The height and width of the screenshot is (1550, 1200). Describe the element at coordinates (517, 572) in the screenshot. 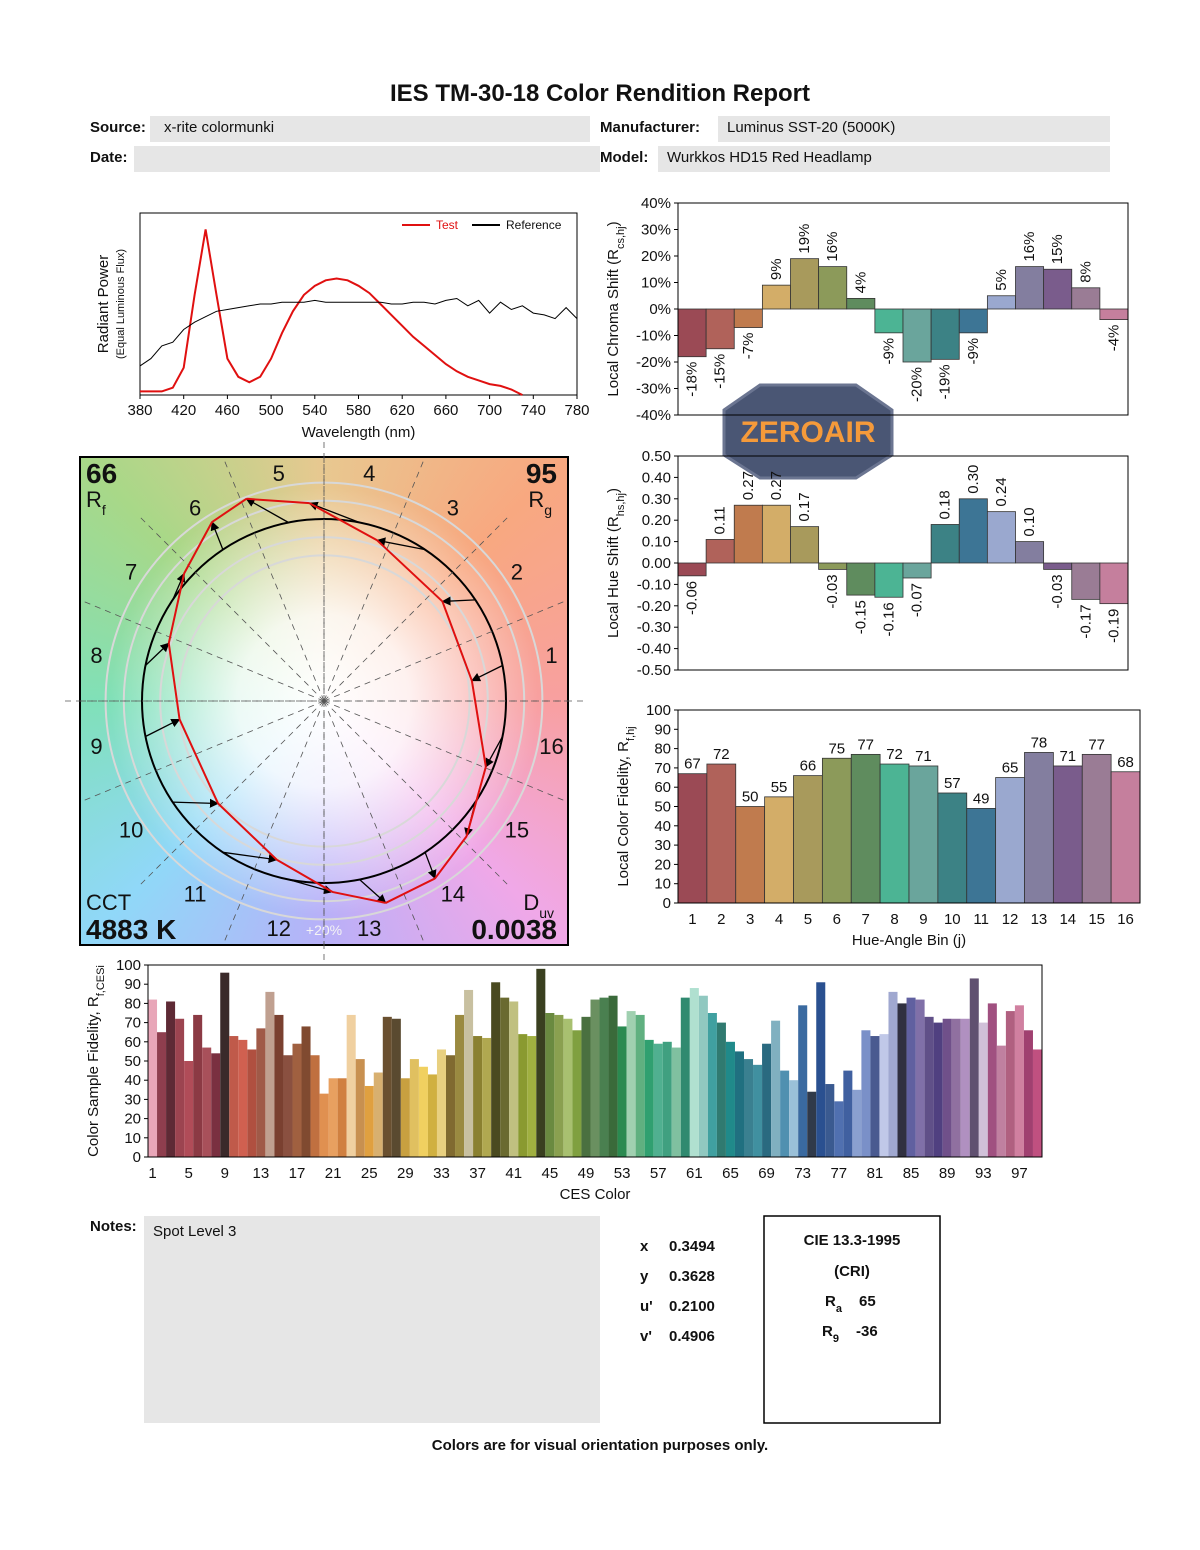

I see `hue-bin-label: 2` at that location.